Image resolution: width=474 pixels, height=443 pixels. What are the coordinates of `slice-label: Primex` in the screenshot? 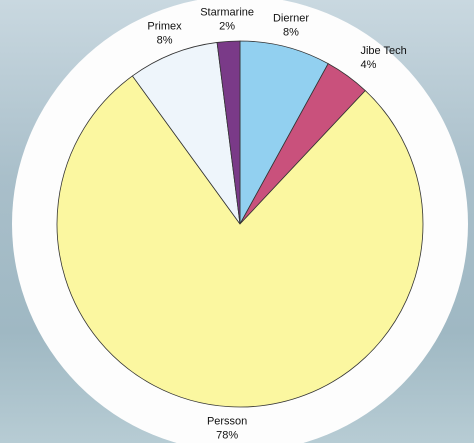 It's located at (164, 26).